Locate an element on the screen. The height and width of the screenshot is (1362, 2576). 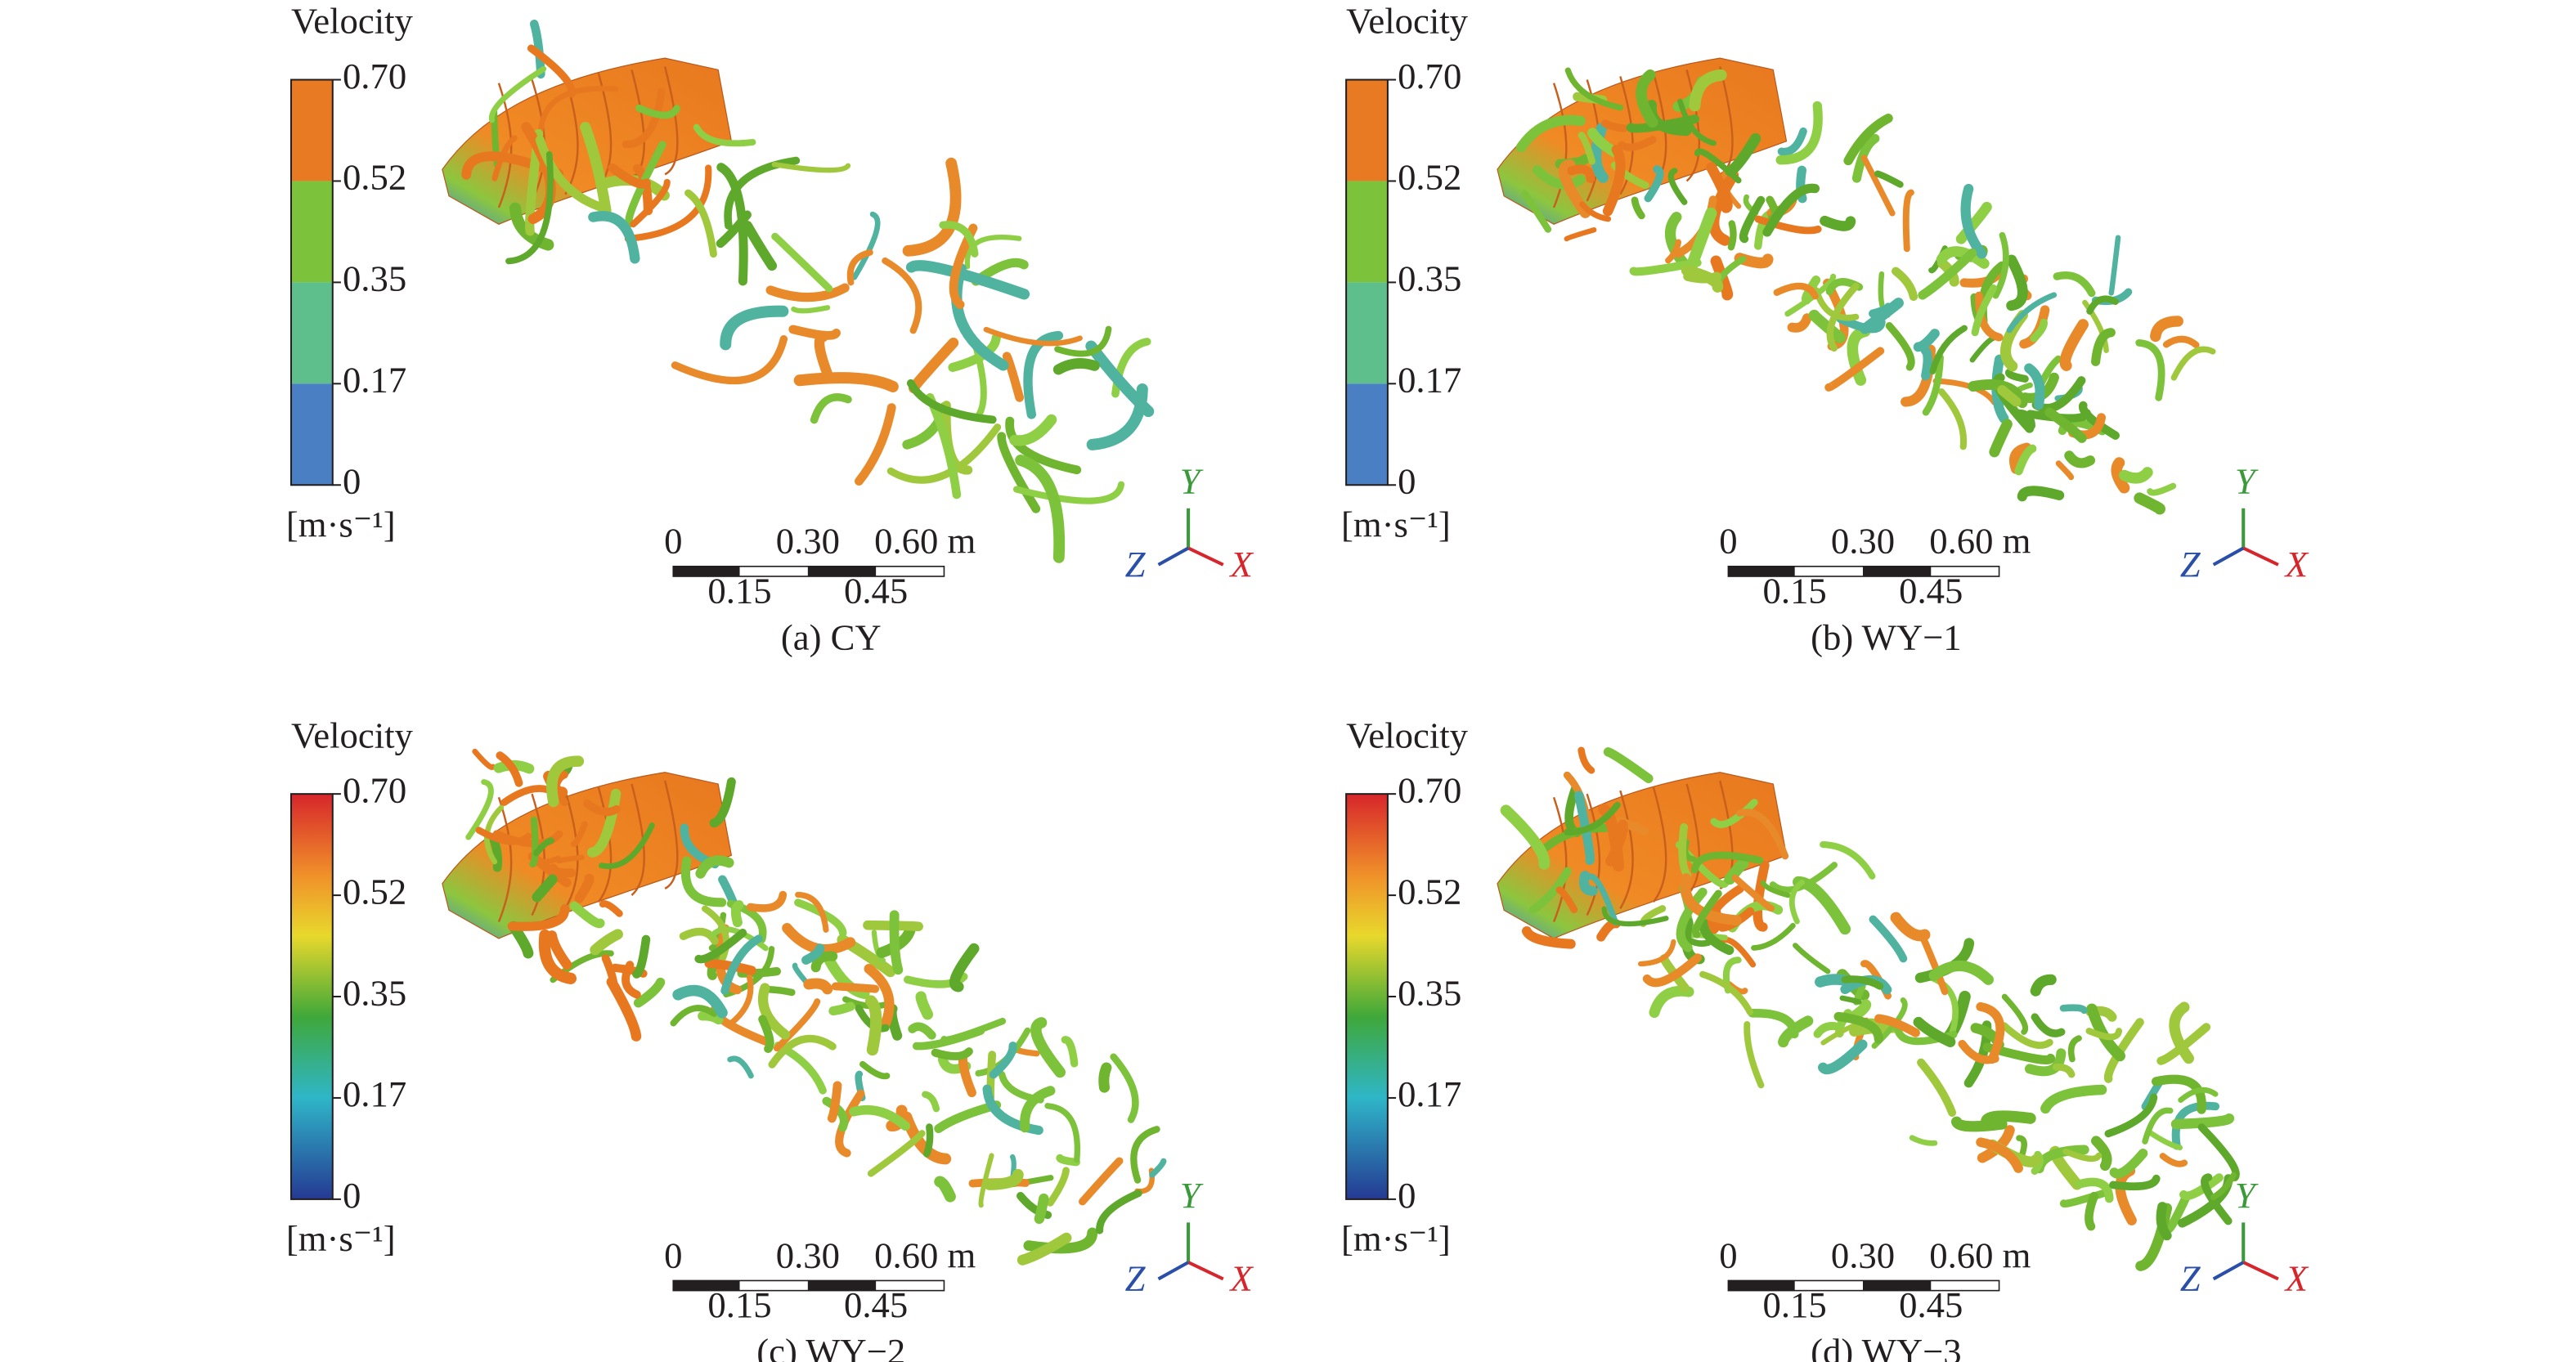
scale-label: 0.15 is located at coordinates (1795, 1304).